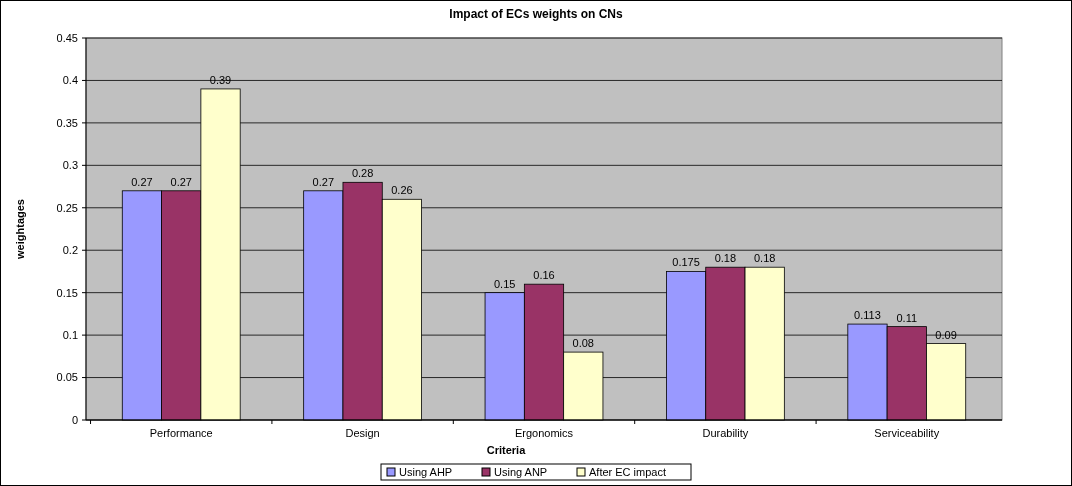  What do you see at coordinates (362, 173) in the screenshot?
I see `data-label: 0.28` at bounding box center [362, 173].